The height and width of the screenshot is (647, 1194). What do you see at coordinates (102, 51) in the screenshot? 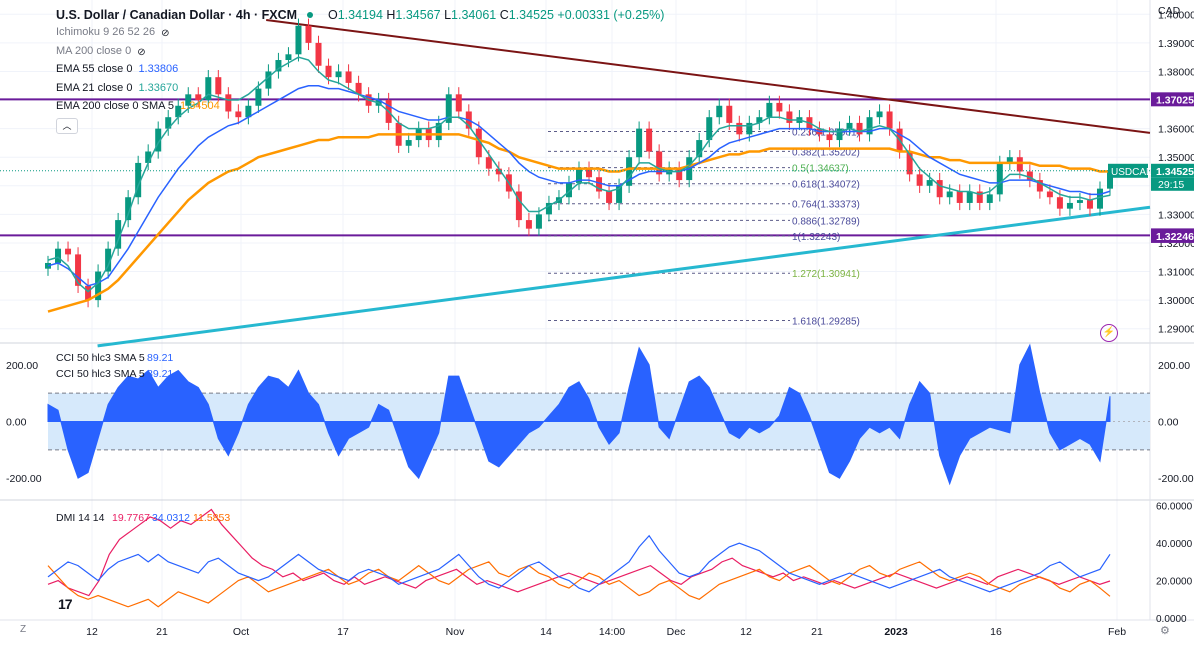
I see `indicator-legend-row: MA 200 close 0 ⊘` at bounding box center [102, 51].